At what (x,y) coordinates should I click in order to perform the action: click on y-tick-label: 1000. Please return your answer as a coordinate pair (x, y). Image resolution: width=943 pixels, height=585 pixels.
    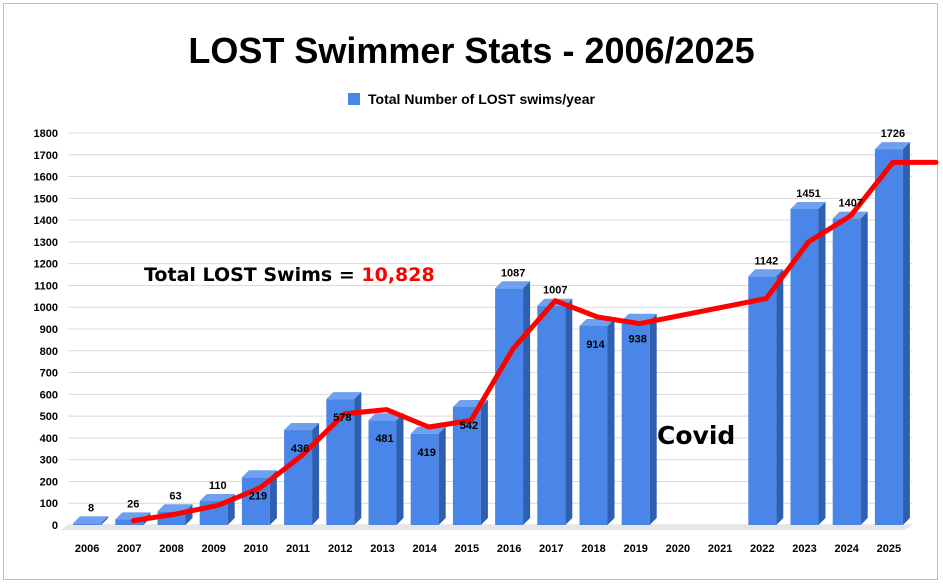
    Looking at the image, I should click on (46, 308).